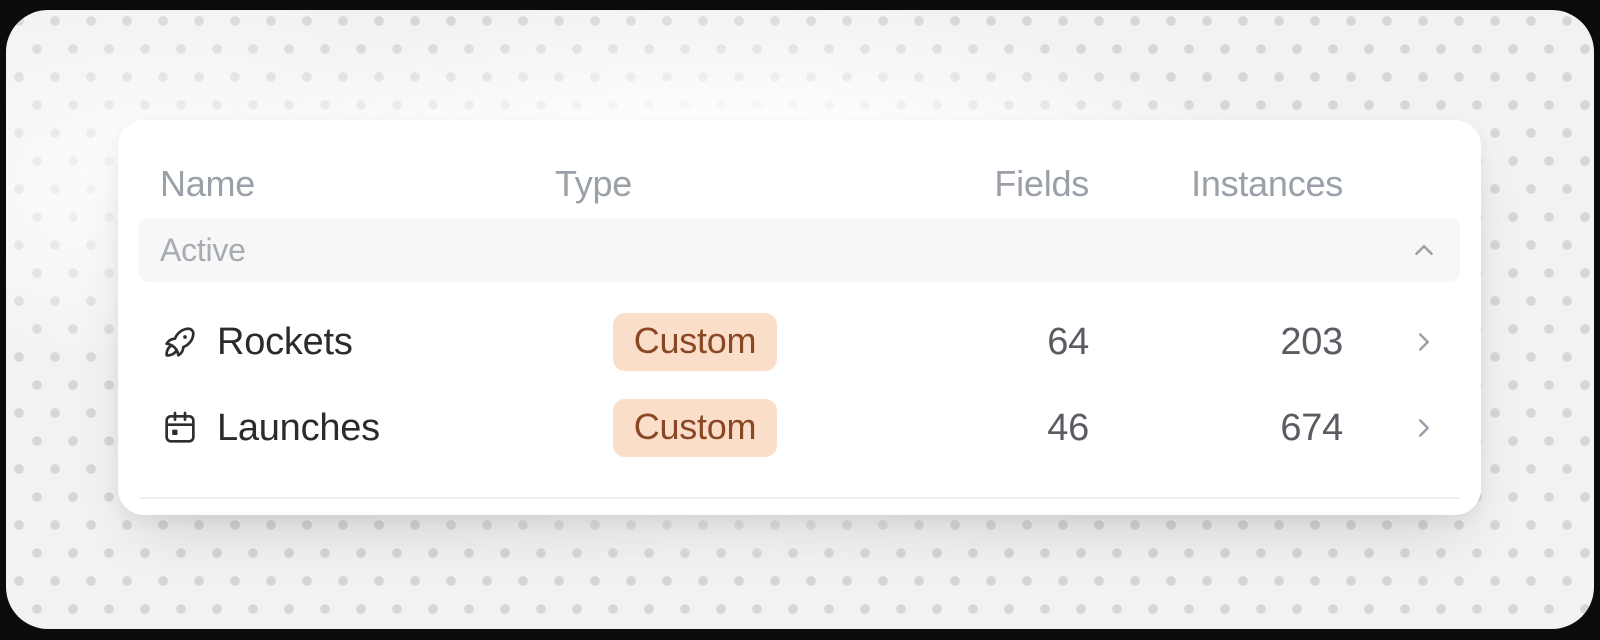 This screenshot has height=640, width=1600. I want to click on section-label: Active, so click(203, 249).